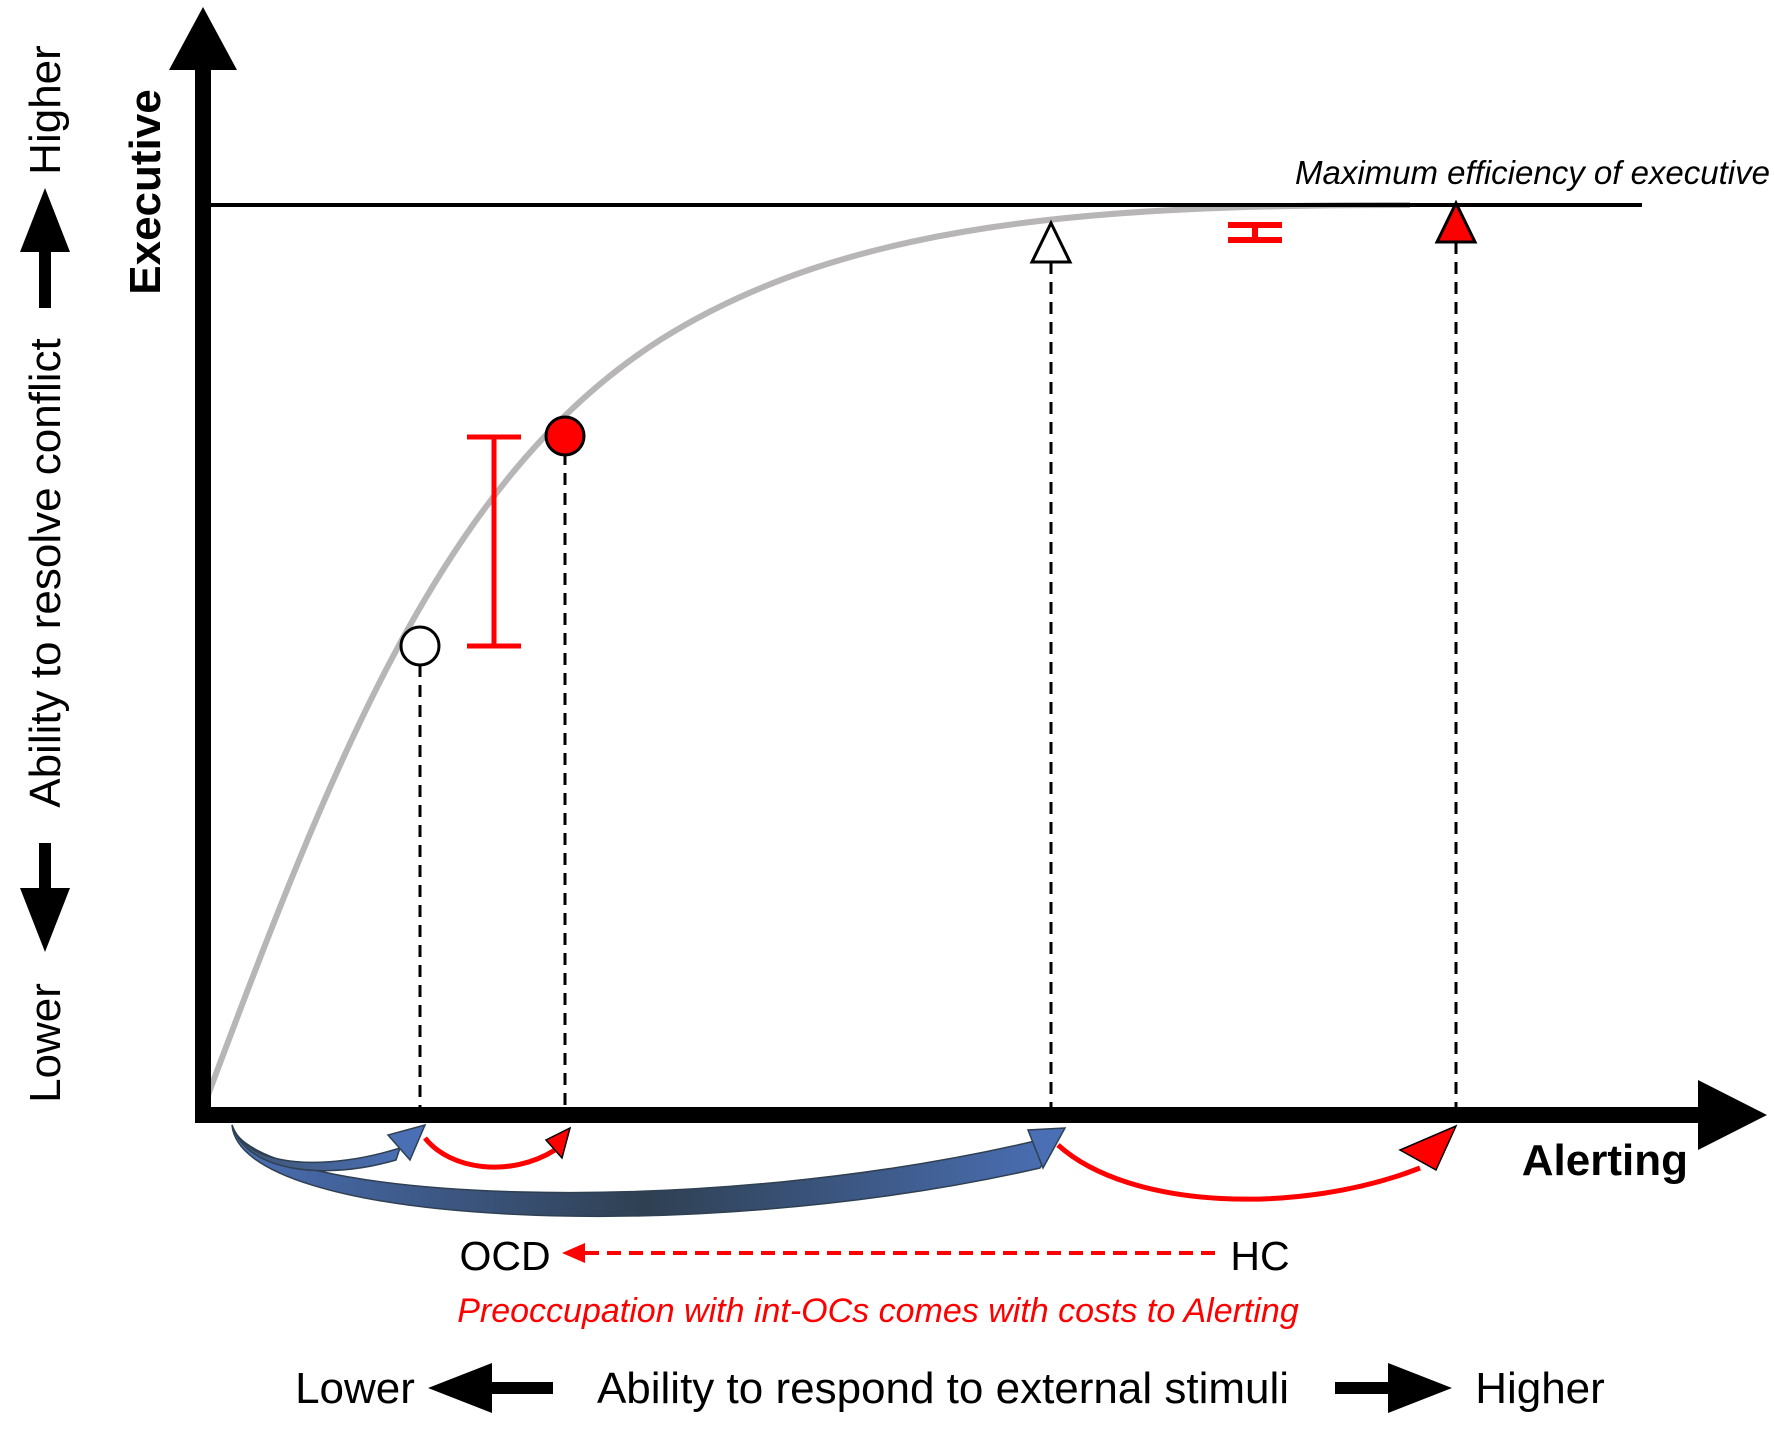 The height and width of the screenshot is (1440, 1774). What do you see at coordinates (1428, 1148) in the screenshot?
I see `red-arrow-large-head` at bounding box center [1428, 1148].